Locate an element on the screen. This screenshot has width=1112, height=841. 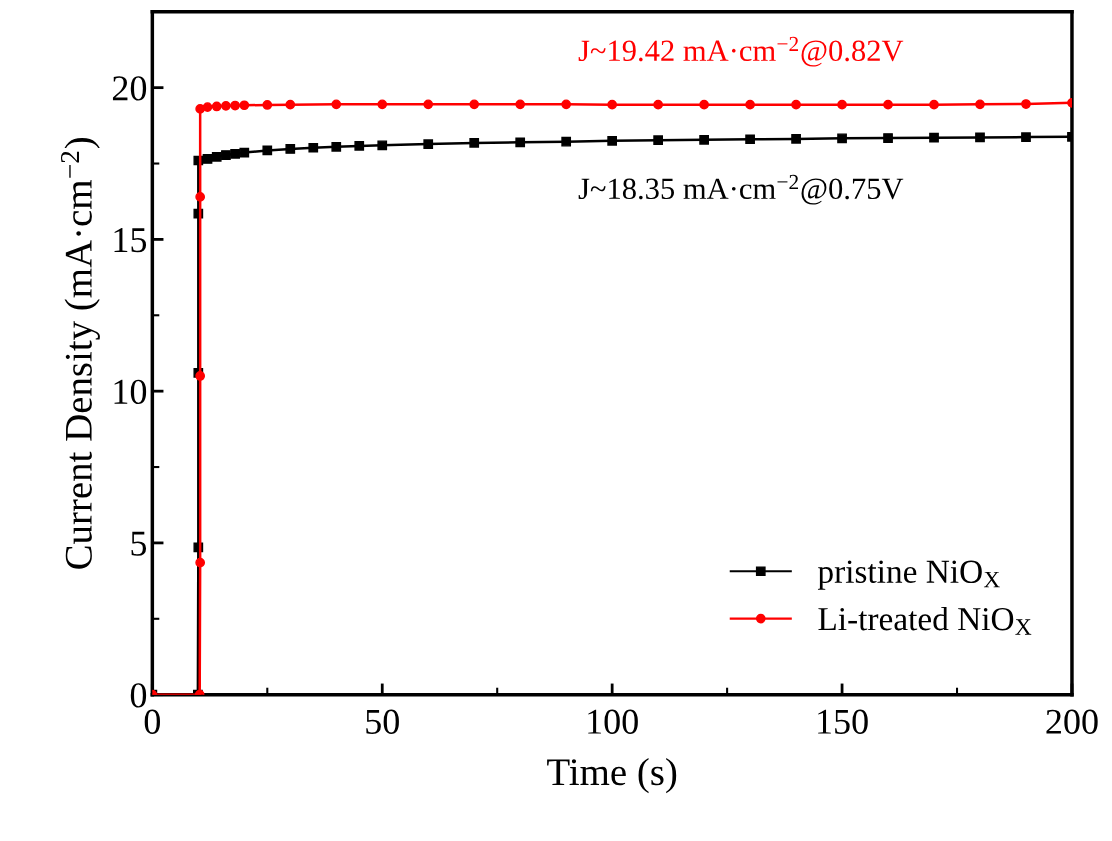
y-axis-title: Current Density (mA·cm$^{−2}$) is located at coordinates (80, 353).